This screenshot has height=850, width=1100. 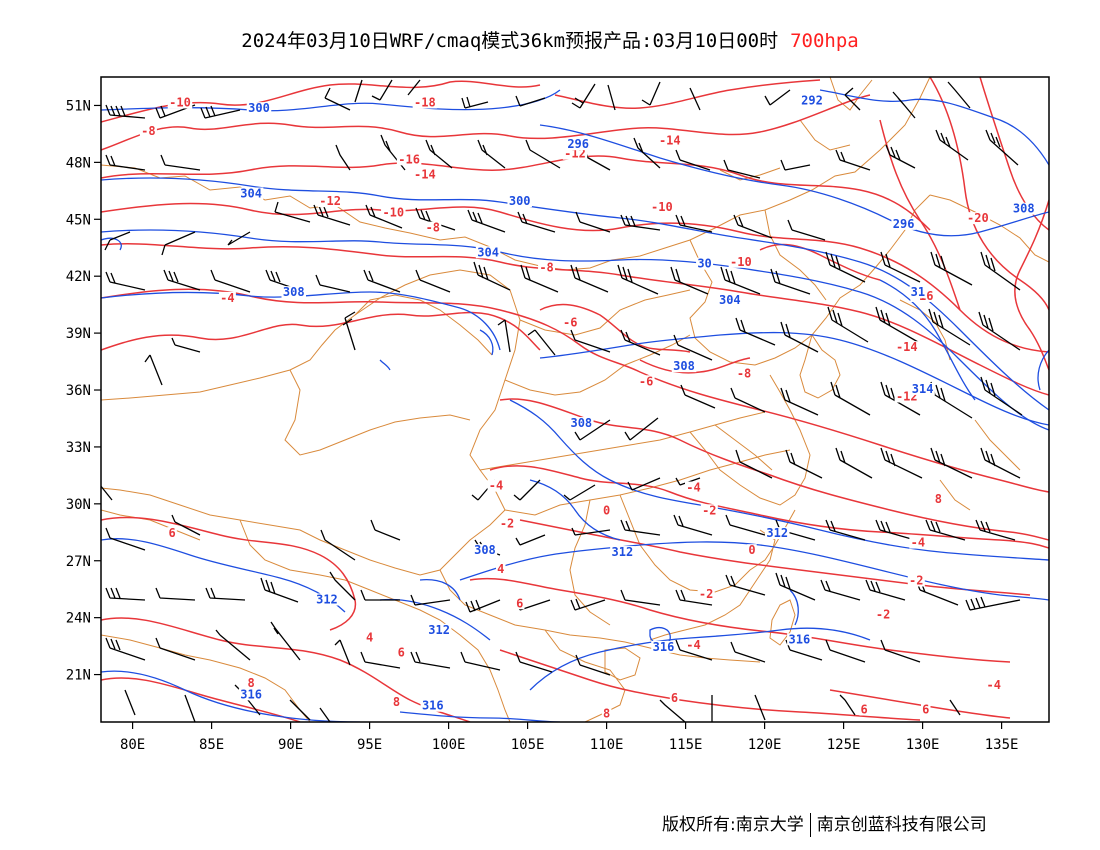 I want to click on height-label: 296, so click(x=904, y=224).